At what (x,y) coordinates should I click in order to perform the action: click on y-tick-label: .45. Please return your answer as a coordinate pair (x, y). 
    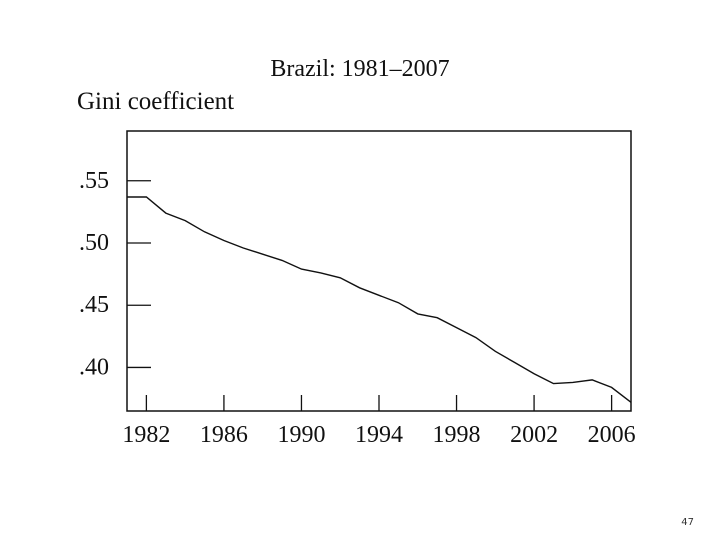
    Looking at the image, I should click on (94, 305).